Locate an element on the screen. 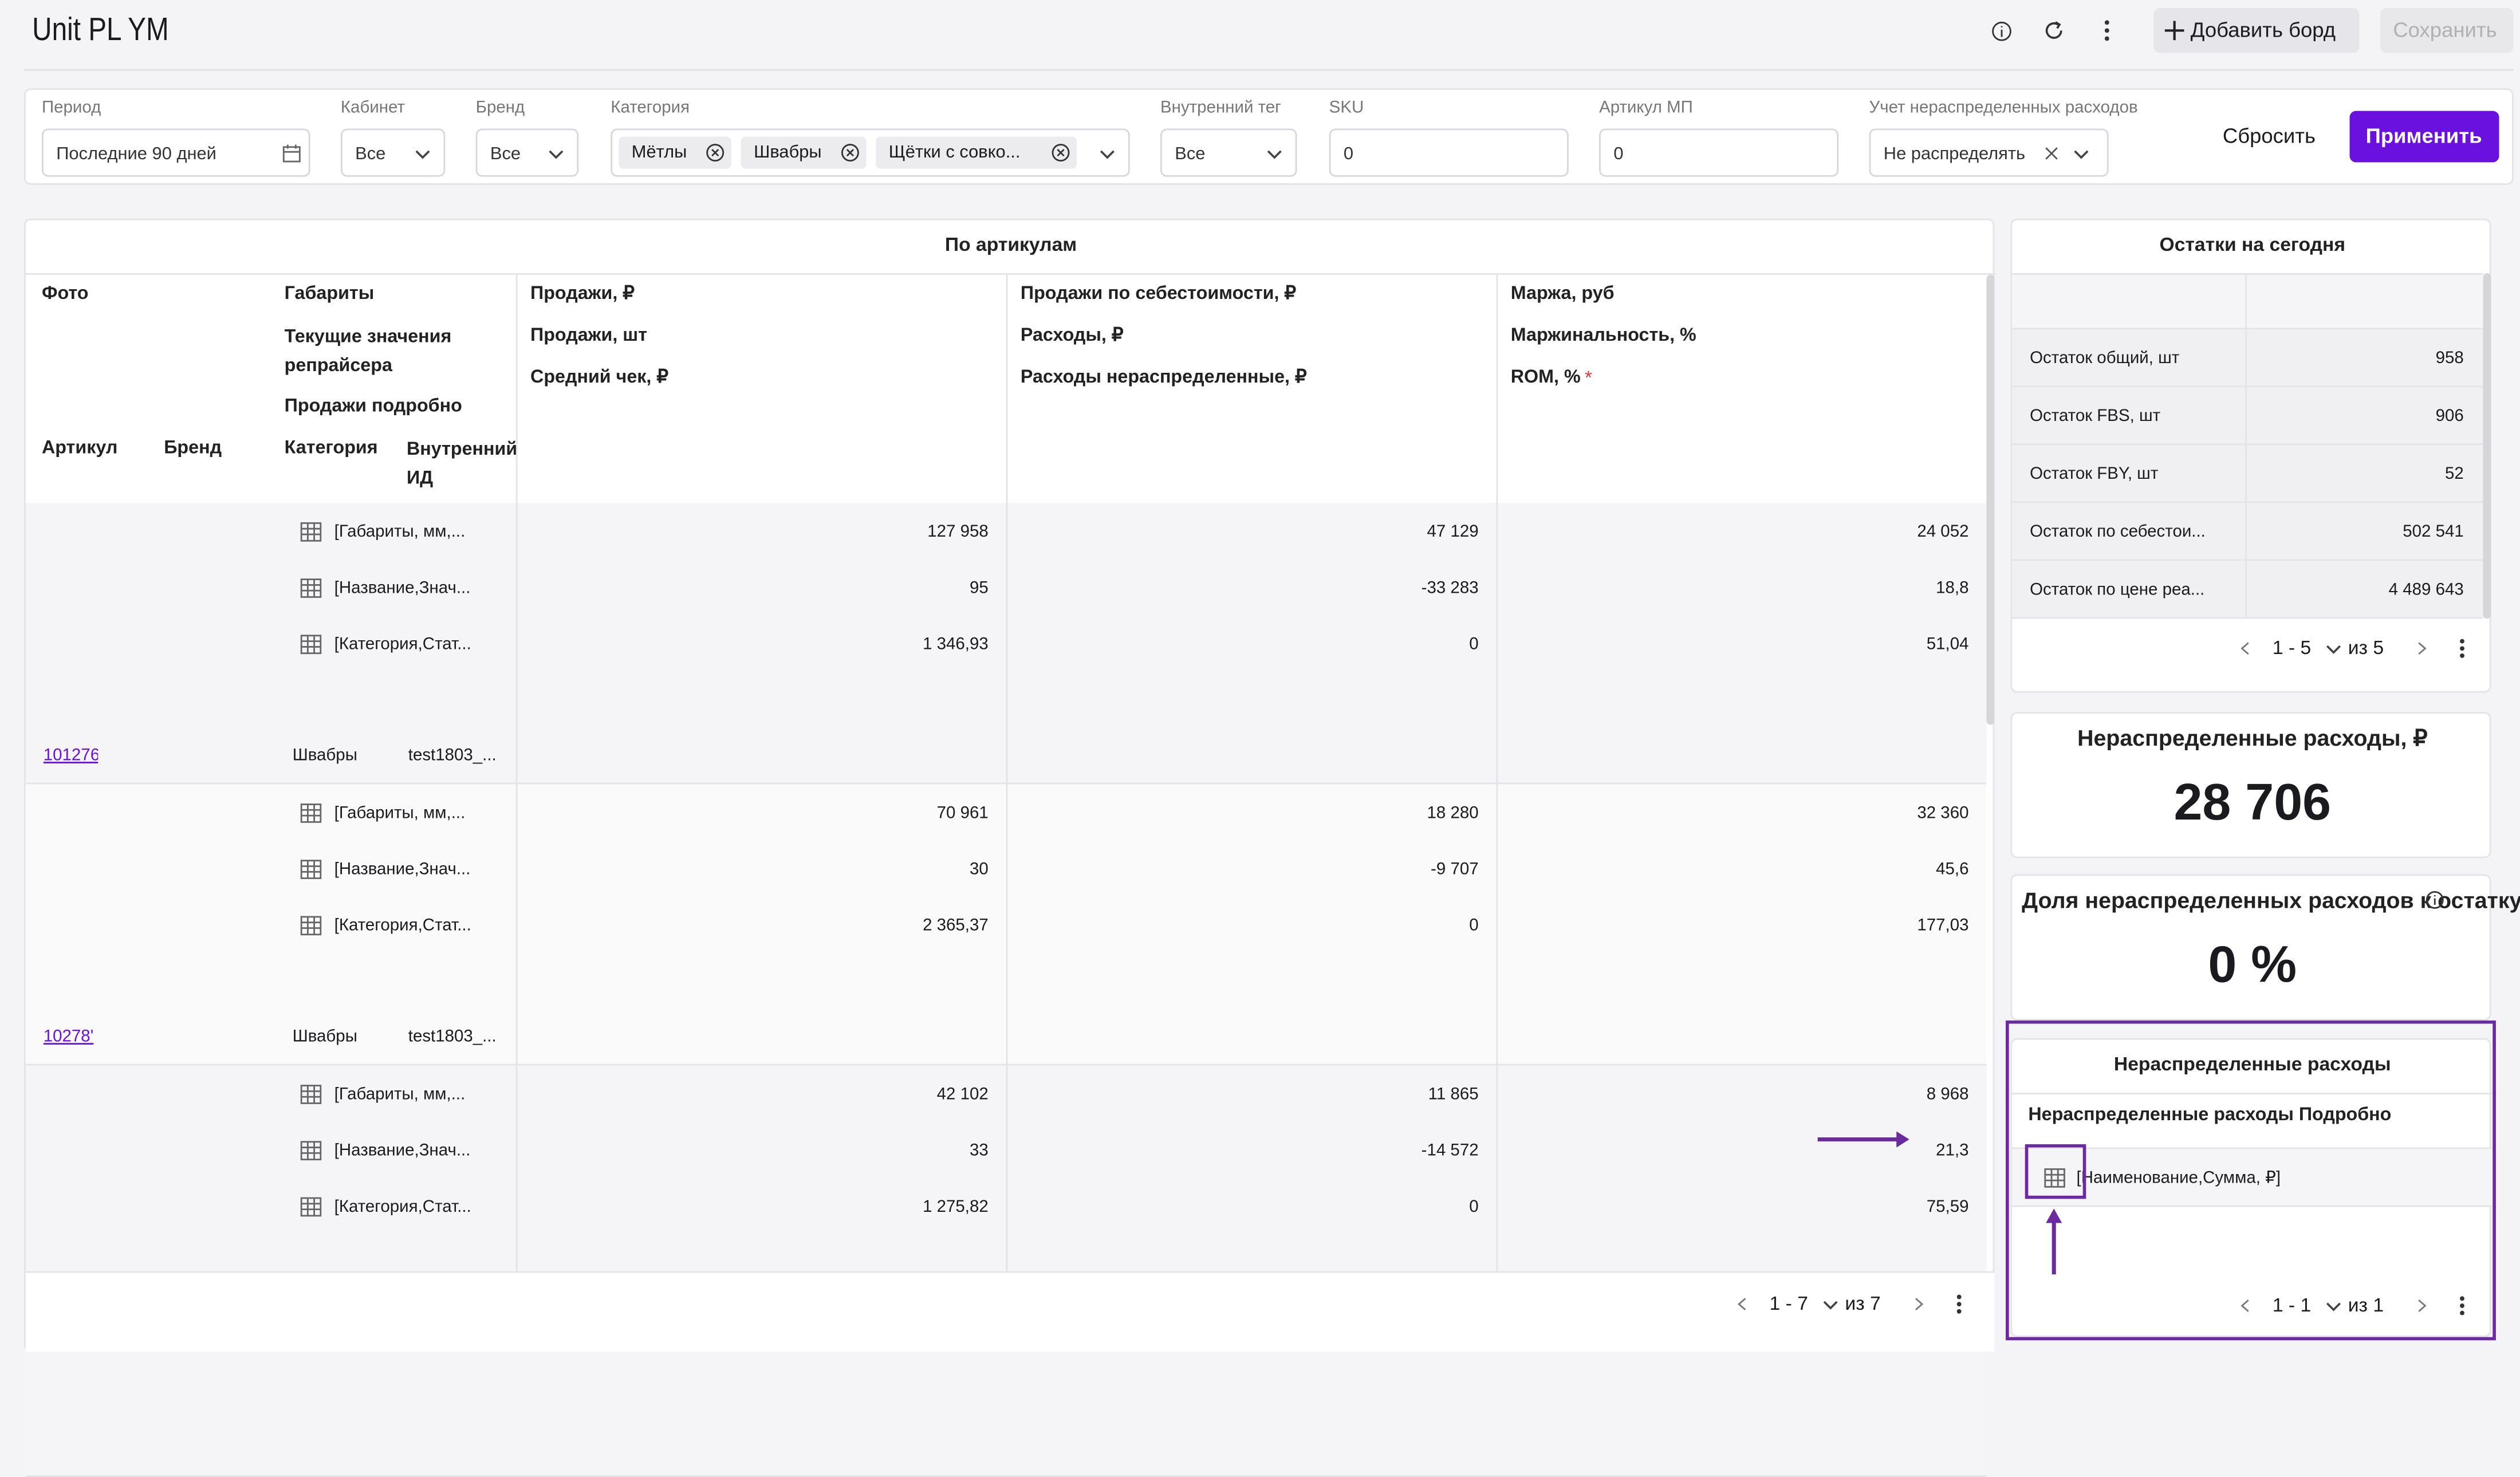  prev-page-part is located at coordinates (2245, 1305).